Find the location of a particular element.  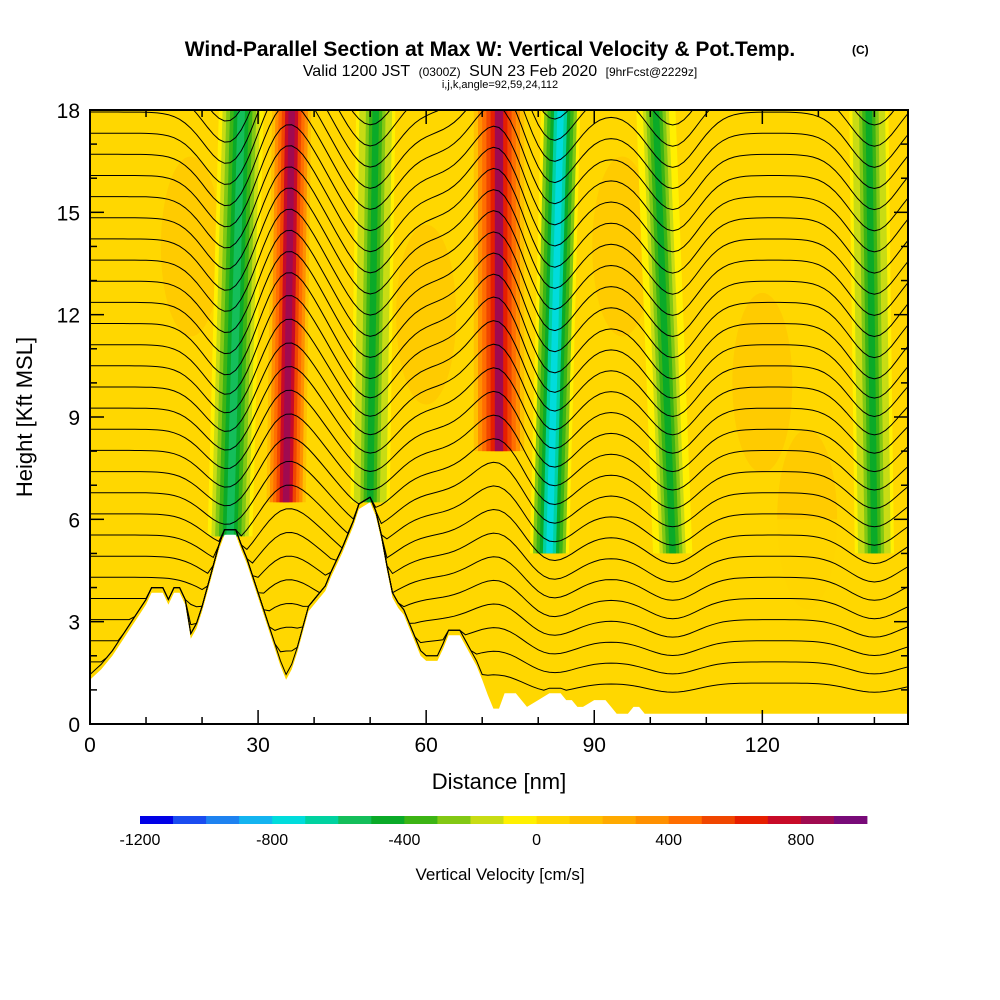

y-tick-label: 9 is located at coordinates (74, 418).